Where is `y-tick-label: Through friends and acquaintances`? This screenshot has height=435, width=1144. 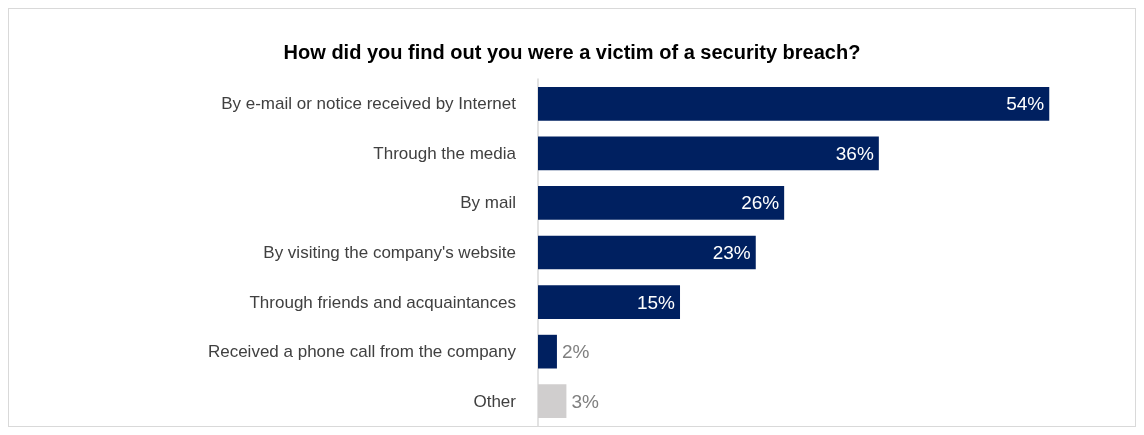
y-tick-label: Through friends and acquaintances is located at coordinates (382, 302).